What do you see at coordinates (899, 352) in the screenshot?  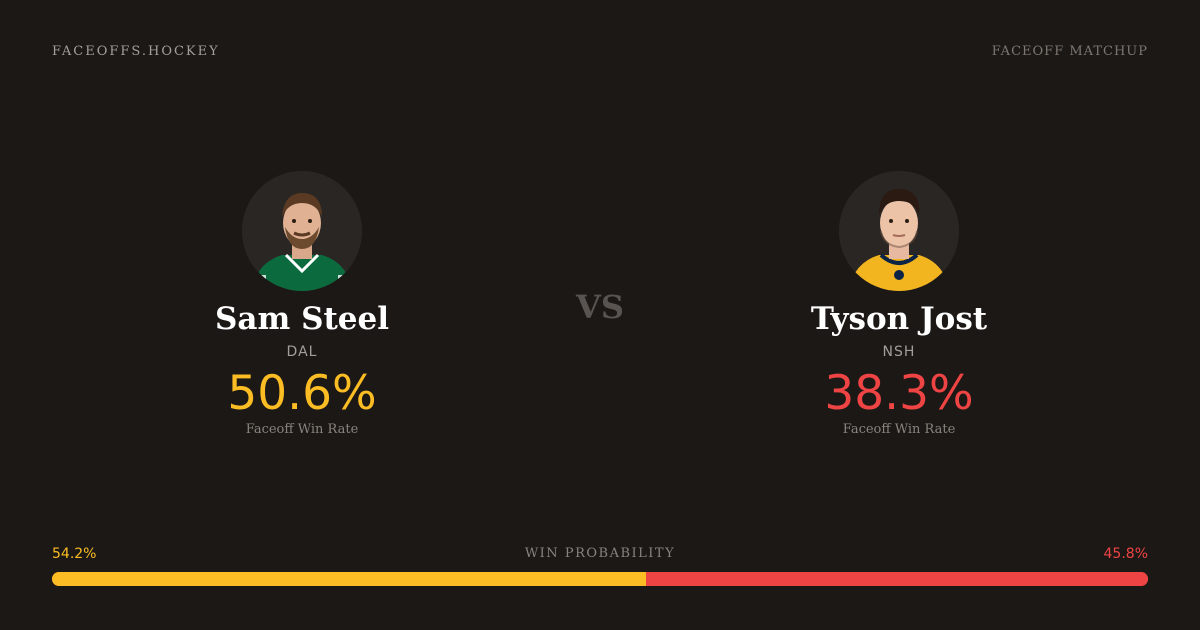 I see `player-team-right: NSH` at bounding box center [899, 352].